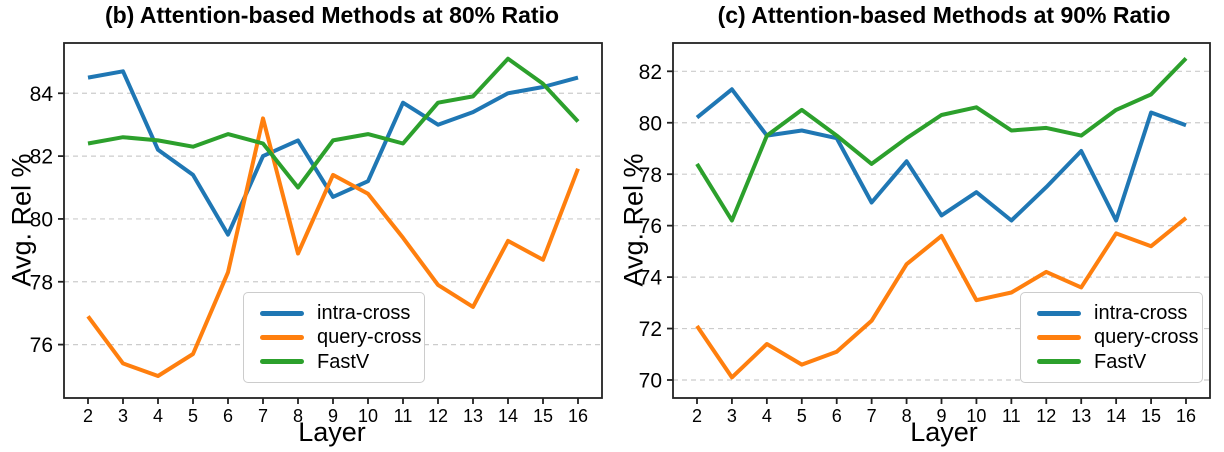 Image resolution: width=1224 pixels, height=452 pixels. What do you see at coordinates (941, 298) in the screenshot?
I see `series-line-query-cross` at bounding box center [941, 298].